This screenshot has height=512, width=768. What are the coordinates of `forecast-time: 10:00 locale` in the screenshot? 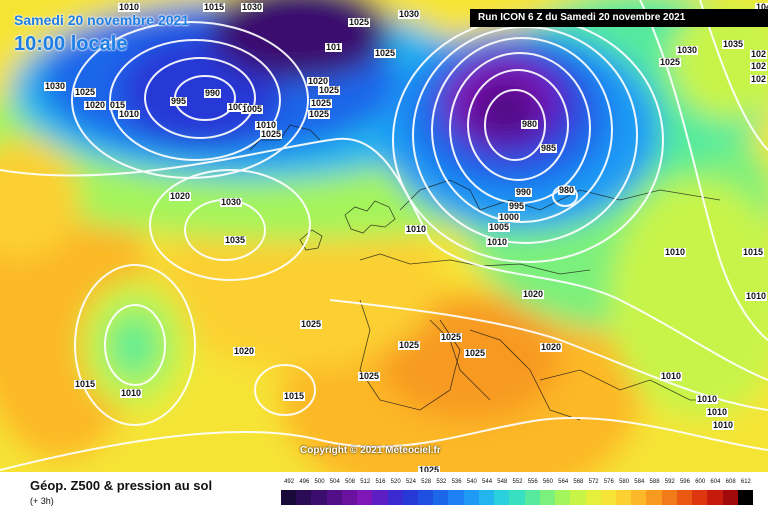 It's located at (71, 44).